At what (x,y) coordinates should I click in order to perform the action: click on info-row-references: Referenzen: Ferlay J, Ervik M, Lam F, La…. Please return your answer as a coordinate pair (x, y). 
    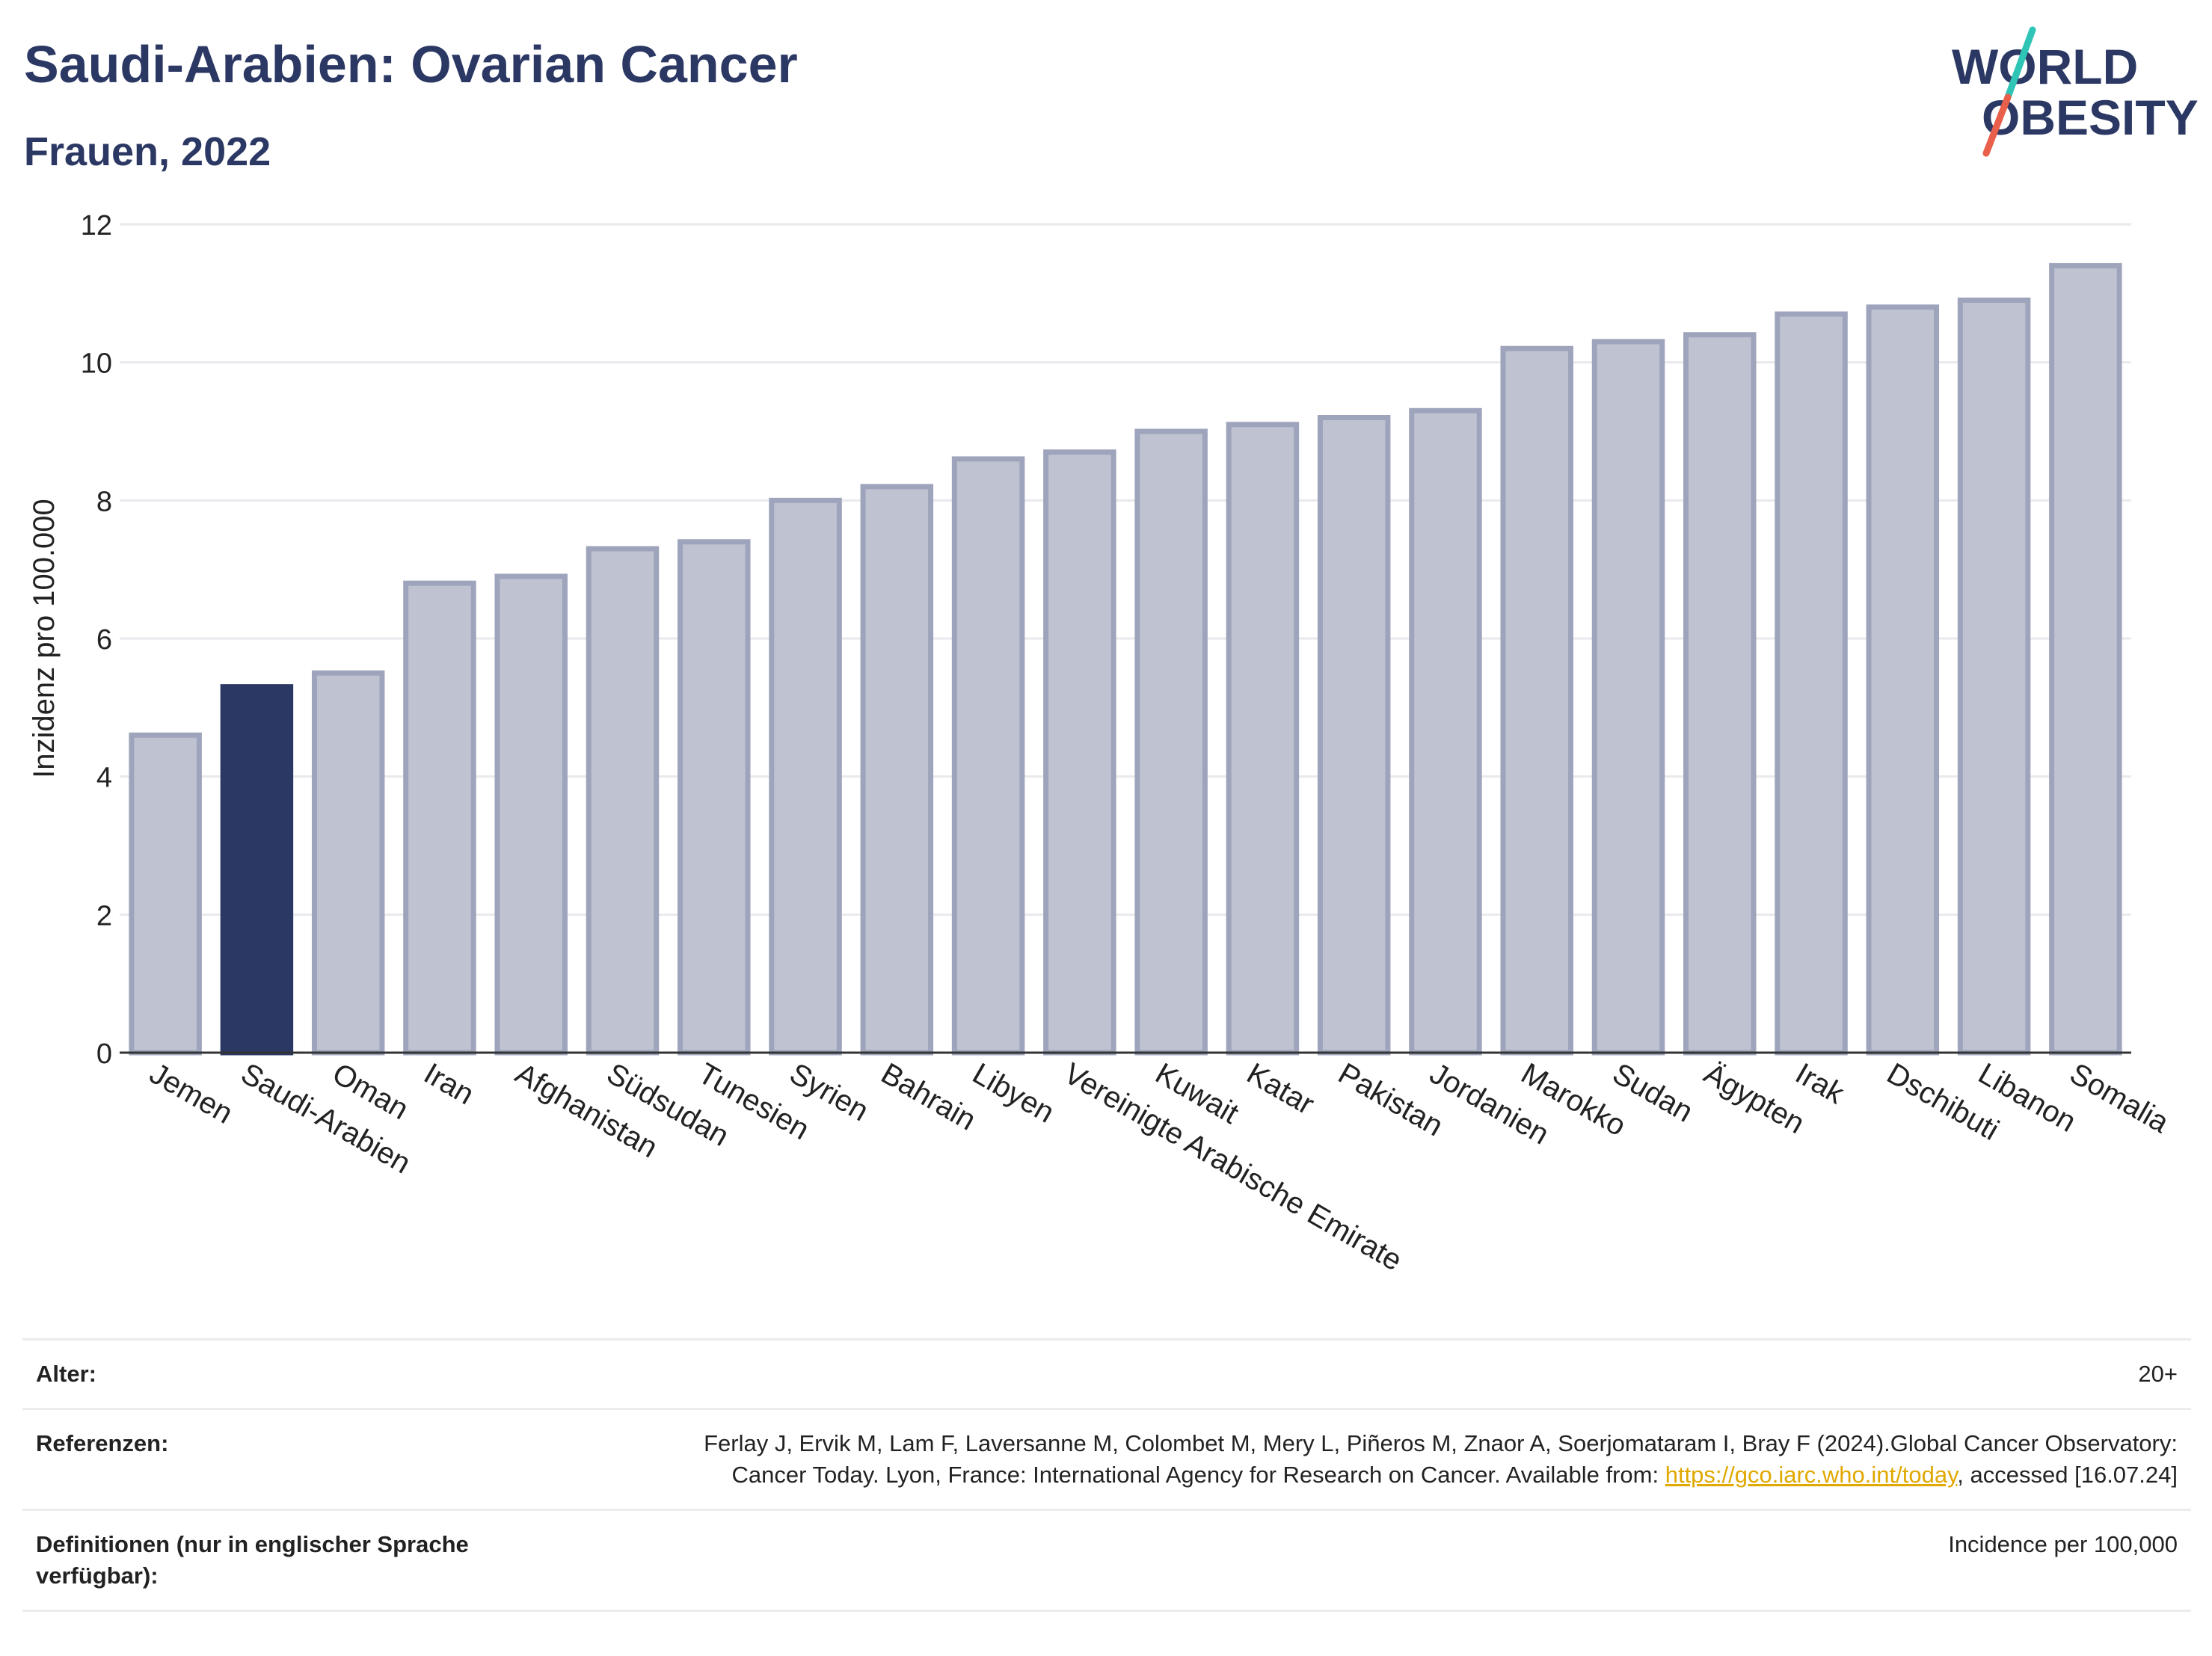
    Looking at the image, I should click on (1106, 1458).